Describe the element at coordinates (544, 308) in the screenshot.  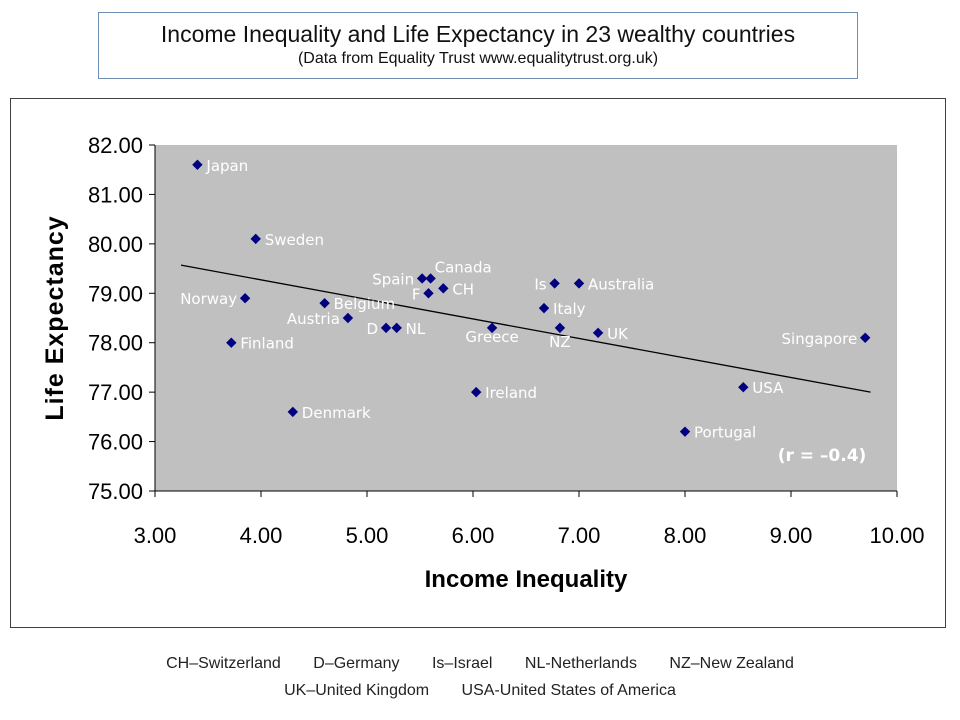
I see `data-point-italy` at that location.